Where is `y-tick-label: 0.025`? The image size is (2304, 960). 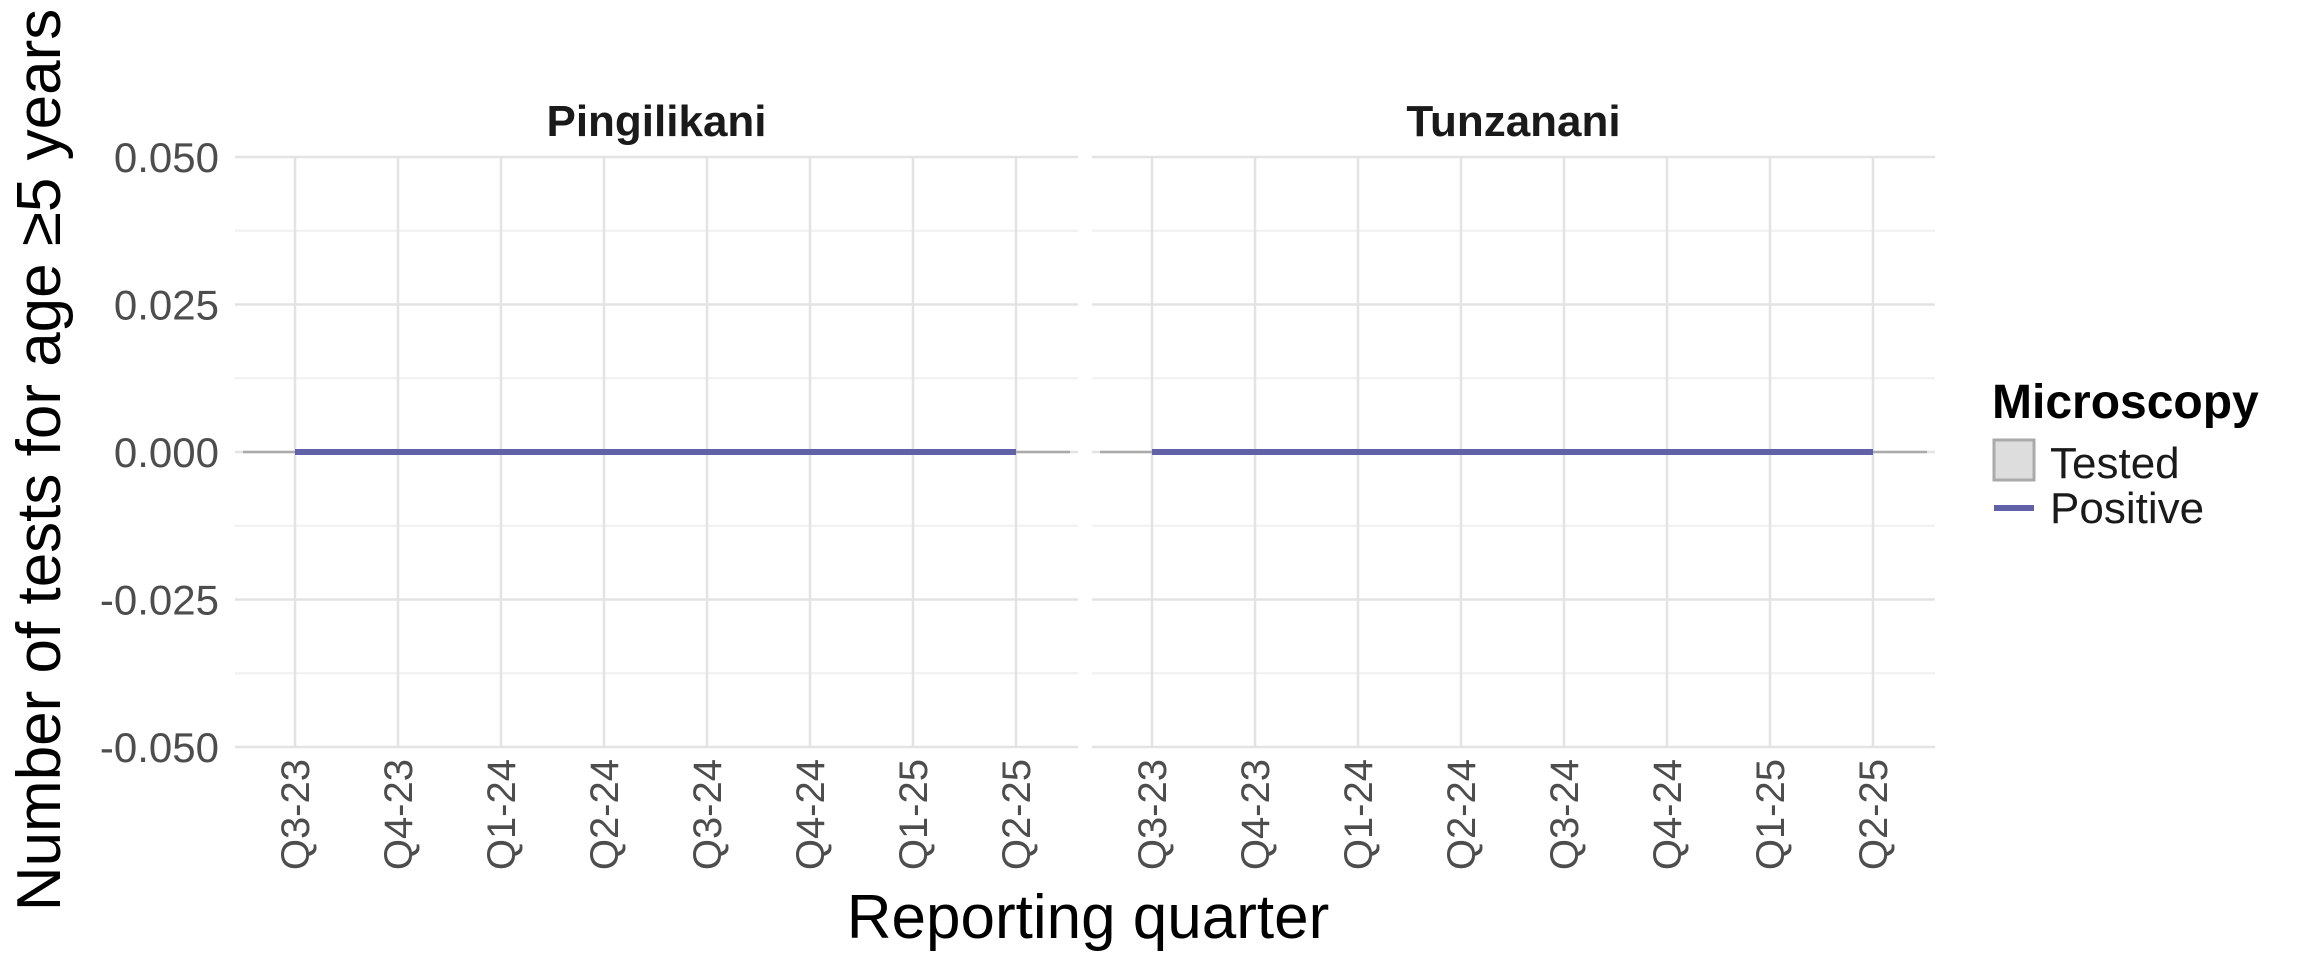
y-tick-label: 0.025 is located at coordinates (166, 305).